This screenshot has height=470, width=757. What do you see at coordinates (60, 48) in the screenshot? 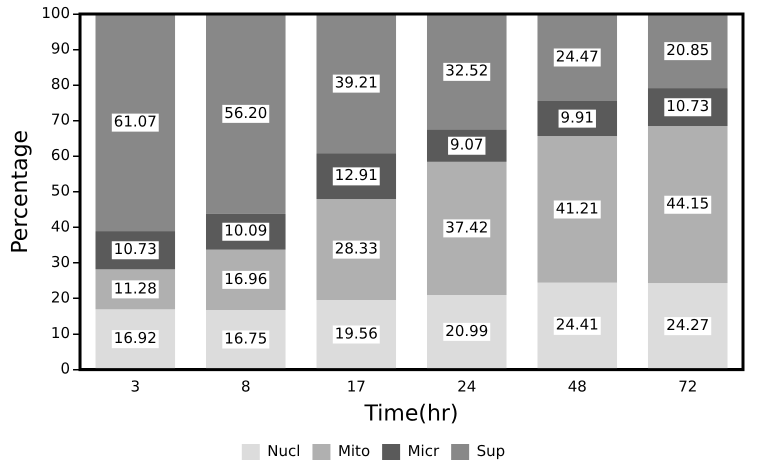
I see `y-tick-label: 90` at bounding box center [60, 48].